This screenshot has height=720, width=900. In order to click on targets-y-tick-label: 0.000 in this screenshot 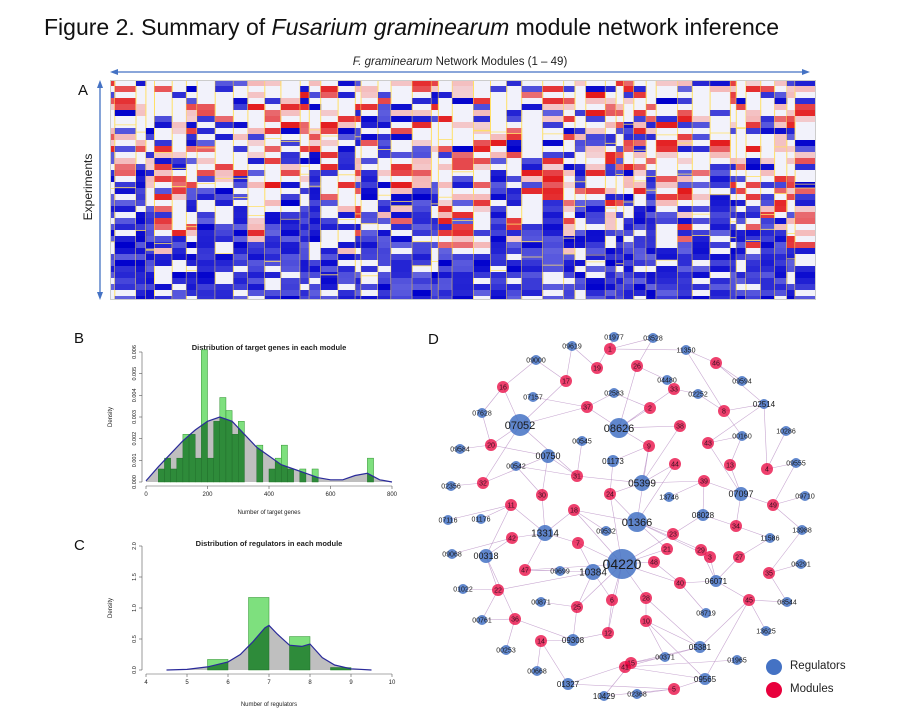, I will do `click(135, 482)`.